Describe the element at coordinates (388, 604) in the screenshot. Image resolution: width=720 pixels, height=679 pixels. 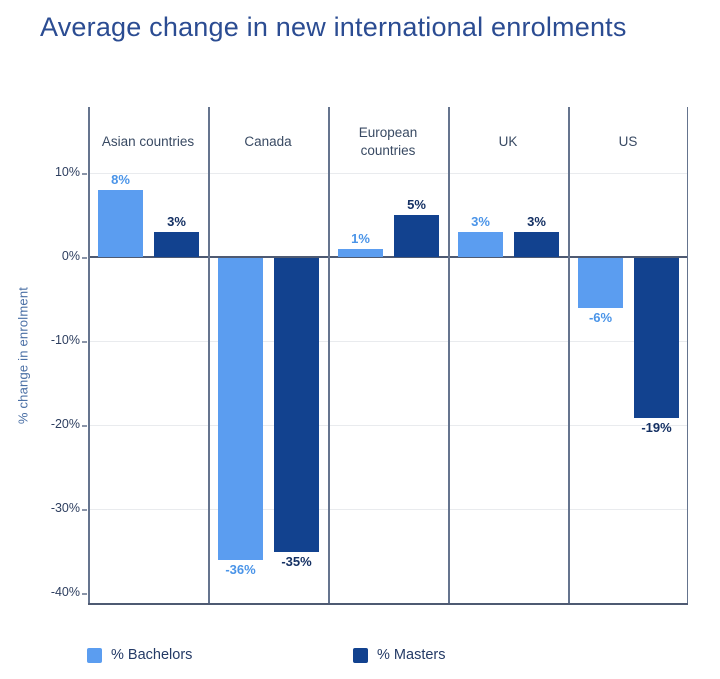
I see `plot-bottom-border` at that location.